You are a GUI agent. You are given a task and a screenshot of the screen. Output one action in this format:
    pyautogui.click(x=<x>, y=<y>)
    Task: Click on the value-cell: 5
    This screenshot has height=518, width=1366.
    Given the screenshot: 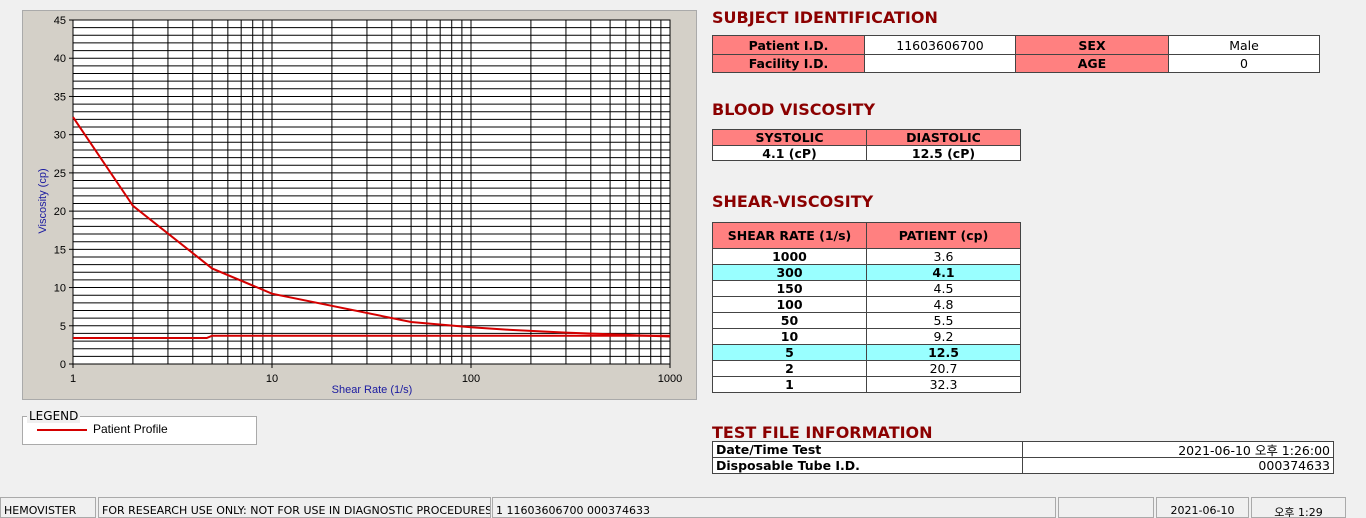 What is the action you would take?
    pyautogui.click(x=789, y=352)
    